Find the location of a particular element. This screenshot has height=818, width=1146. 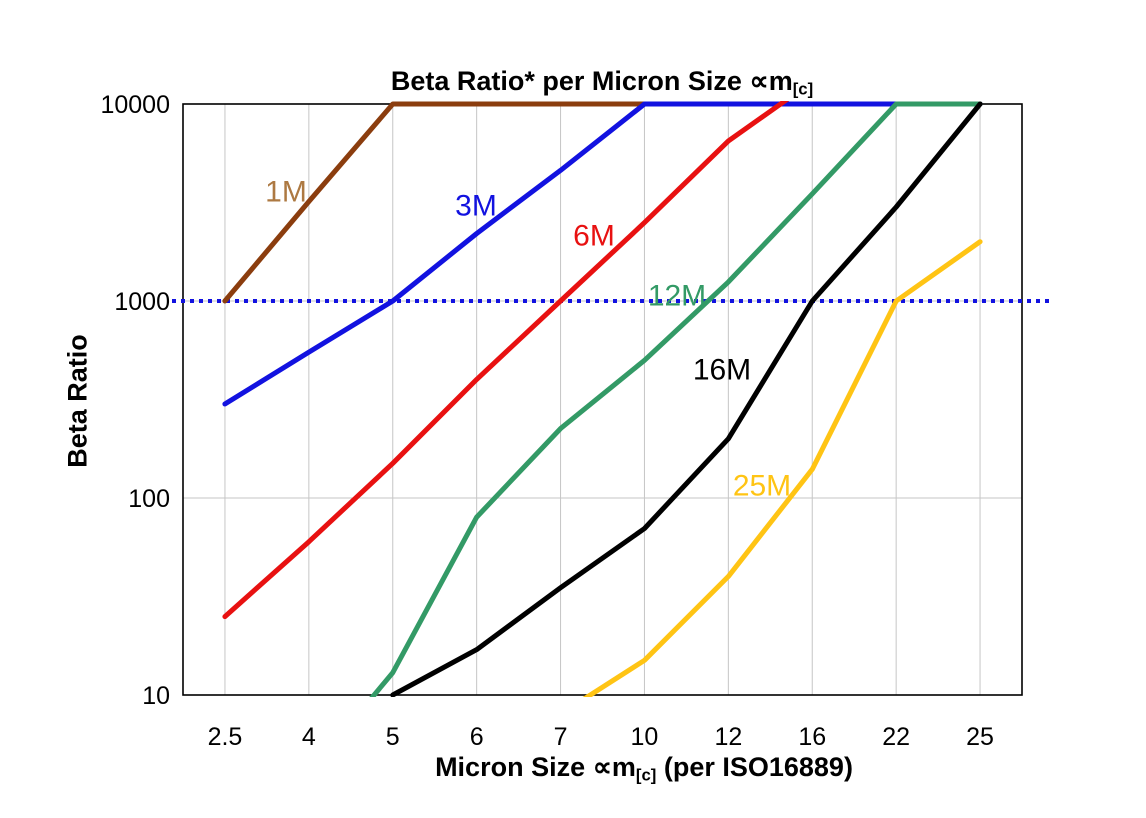

series-label-12m: 12M is located at coordinates (677, 296).